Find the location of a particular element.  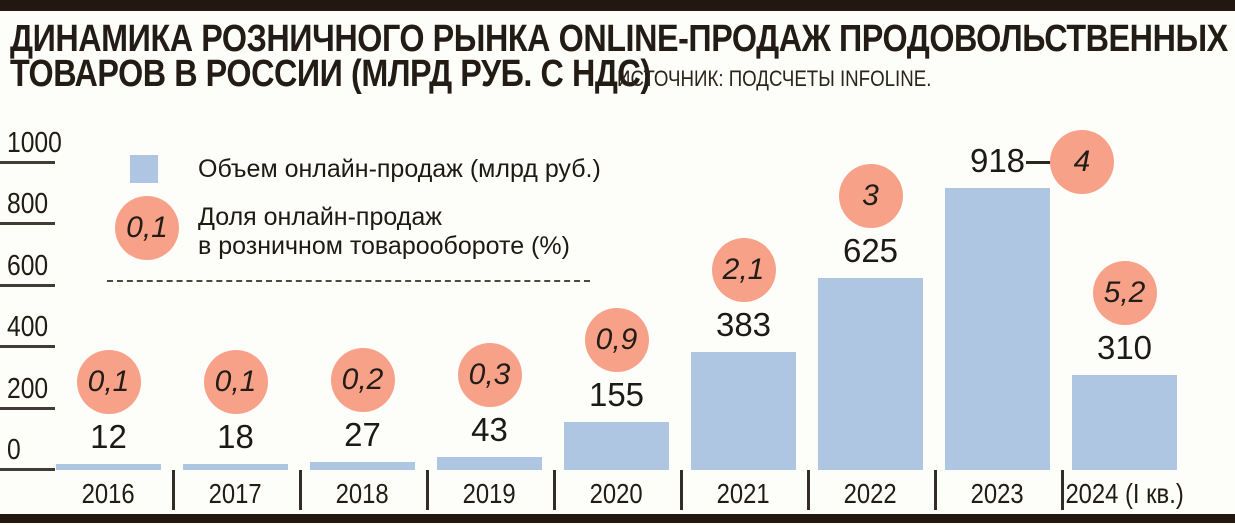

bar-value-label: 310 is located at coordinates (1124, 347).